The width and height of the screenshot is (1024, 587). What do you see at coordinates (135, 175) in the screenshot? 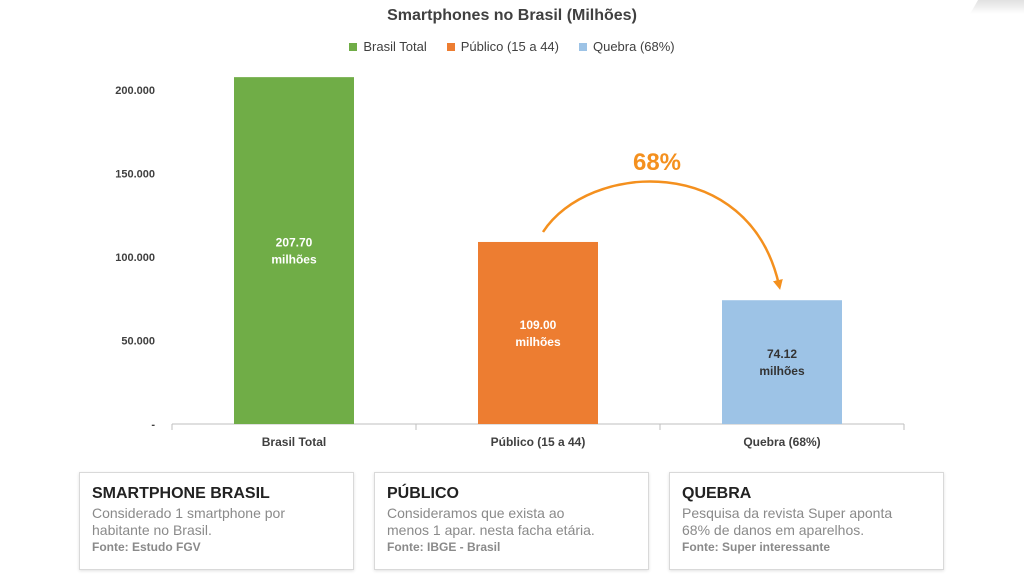
I see `y-tick-label: 150.000` at bounding box center [135, 175].